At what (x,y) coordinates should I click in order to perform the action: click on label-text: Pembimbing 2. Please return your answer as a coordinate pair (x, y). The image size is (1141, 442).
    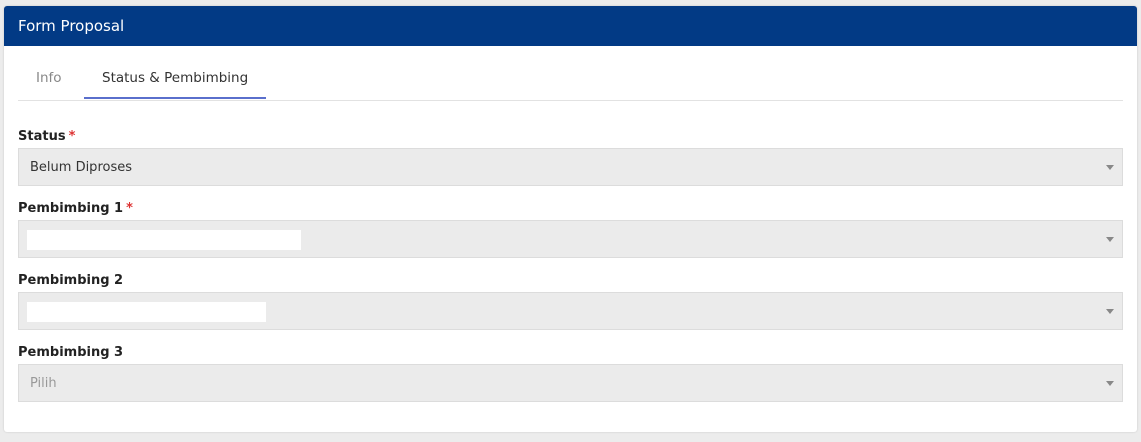
    Looking at the image, I should click on (71, 280).